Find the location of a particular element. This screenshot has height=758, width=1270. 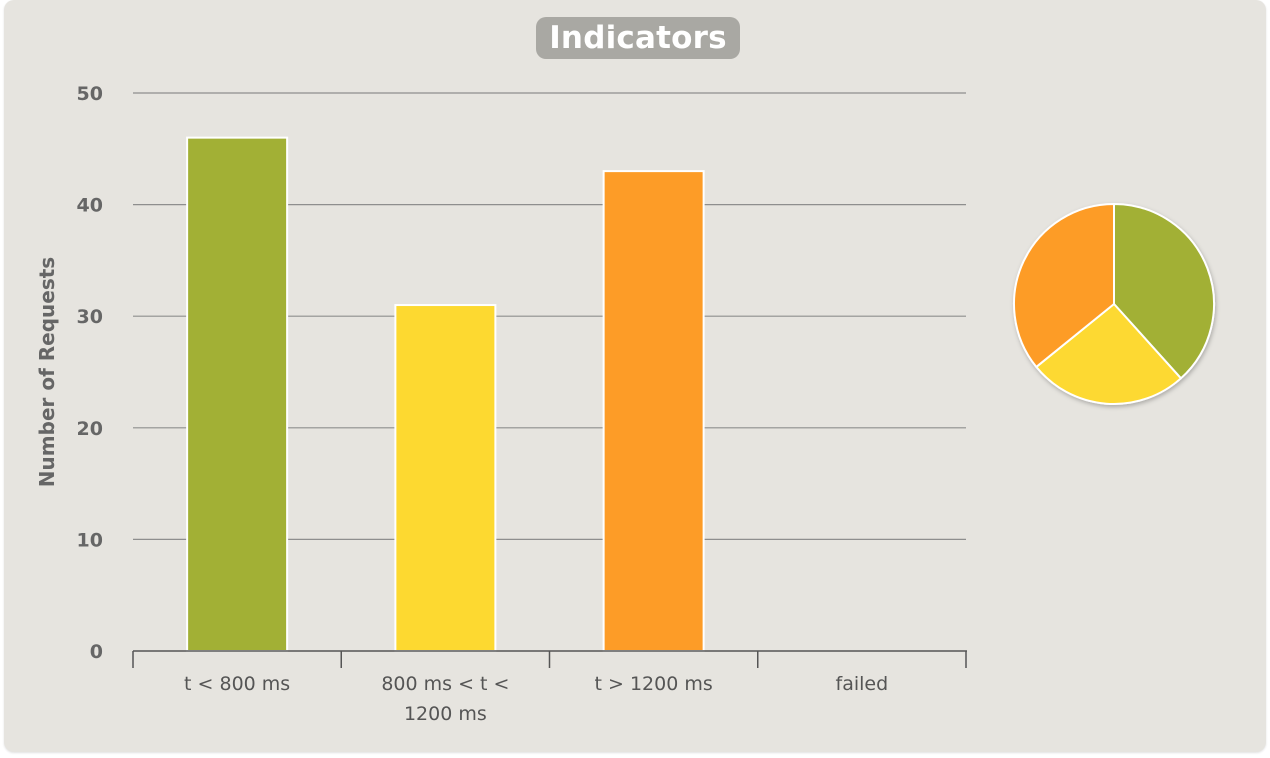

y-tick-label: 0 is located at coordinates (96, 652).